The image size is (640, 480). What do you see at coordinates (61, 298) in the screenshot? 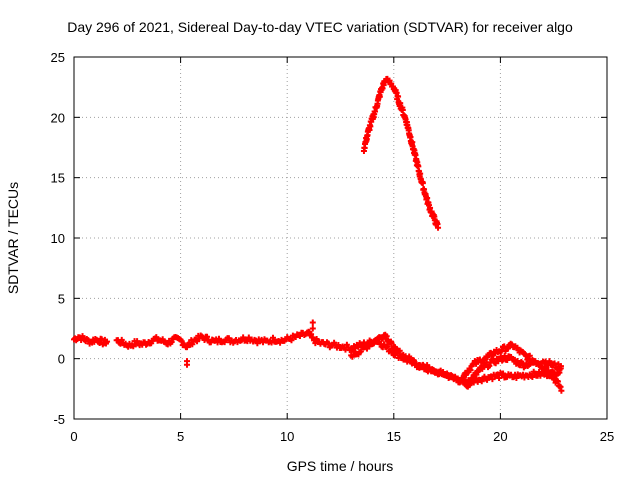
I see `y-tick-label: 5` at bounding box center [61, 298].